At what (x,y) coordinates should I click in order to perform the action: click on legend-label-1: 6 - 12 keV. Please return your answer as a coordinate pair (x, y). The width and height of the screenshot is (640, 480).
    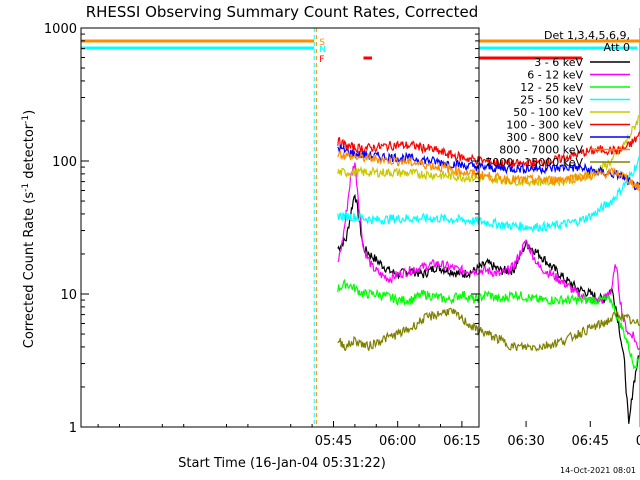
    Looking at the image, I should click on (555, 75).